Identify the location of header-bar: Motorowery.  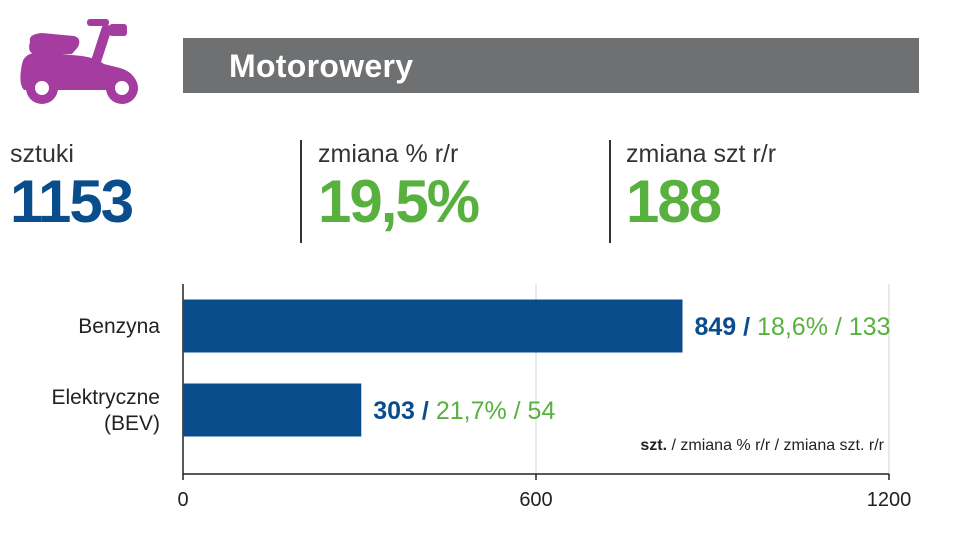
(551, 65).